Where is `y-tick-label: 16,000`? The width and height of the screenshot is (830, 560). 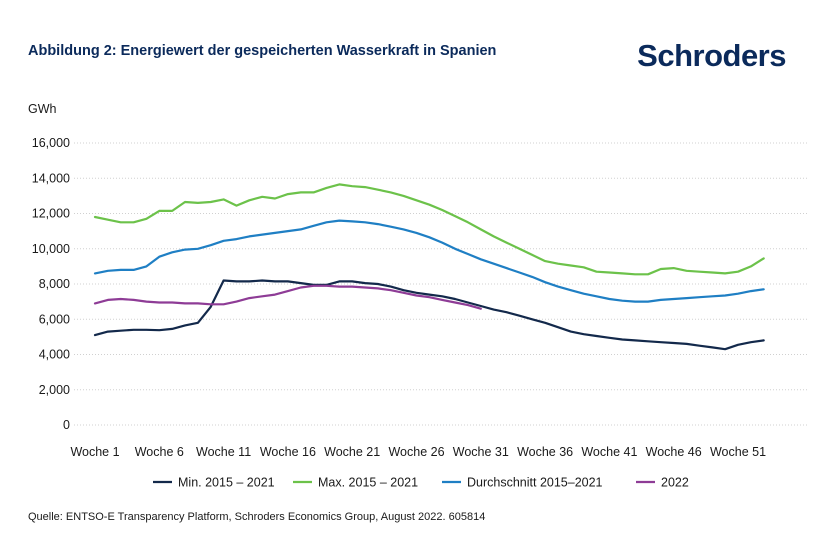
y-tick-label: 16,000 is located at coordinates (51, 143).